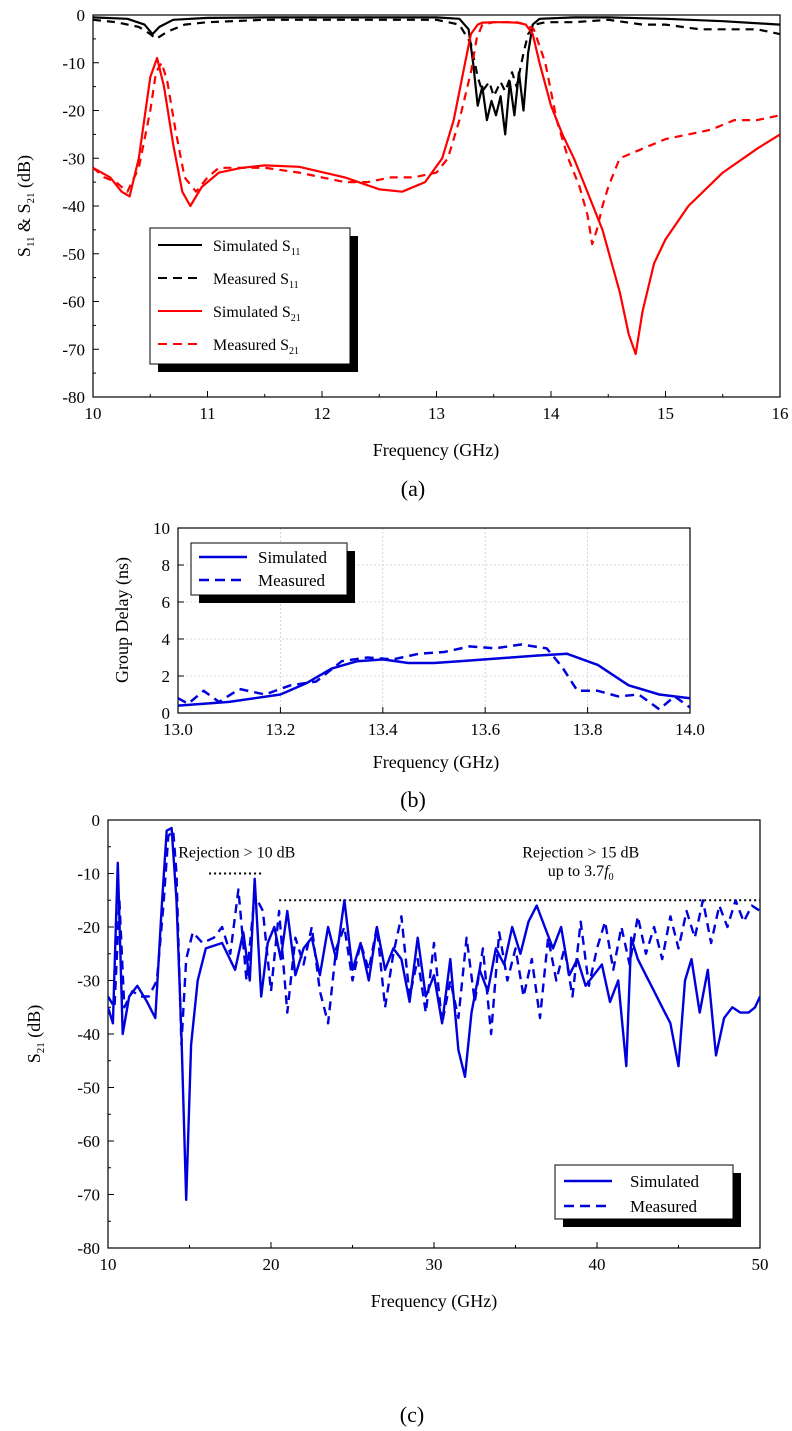 The image size is (792, 1431). What do you see at coordinates (588, 729) in the screenshot?
I see `x-tick-label: 13.8` at bounding box center [588, 729].